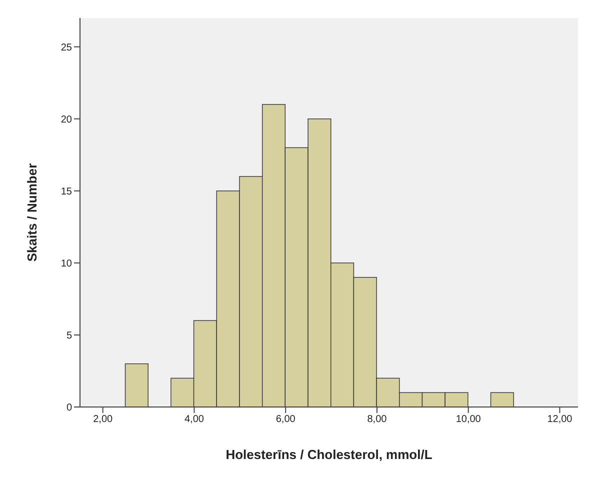 The height and width of the screenshot is (479, 590). What do you see at coordinates (66, 120) in the screenshot?
I see `y-tick-label: 20` at bounding box center [66, 120].